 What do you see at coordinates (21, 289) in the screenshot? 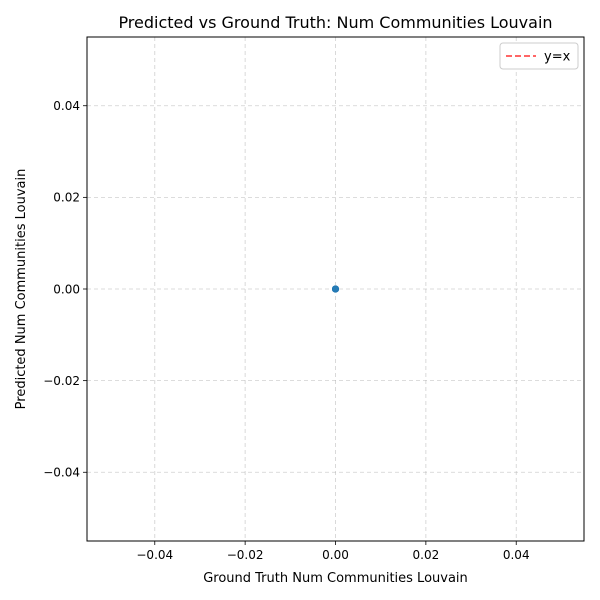
I see `y-axis-label: Predicted Num Communities Louvain` at bounding box center [21, 289].